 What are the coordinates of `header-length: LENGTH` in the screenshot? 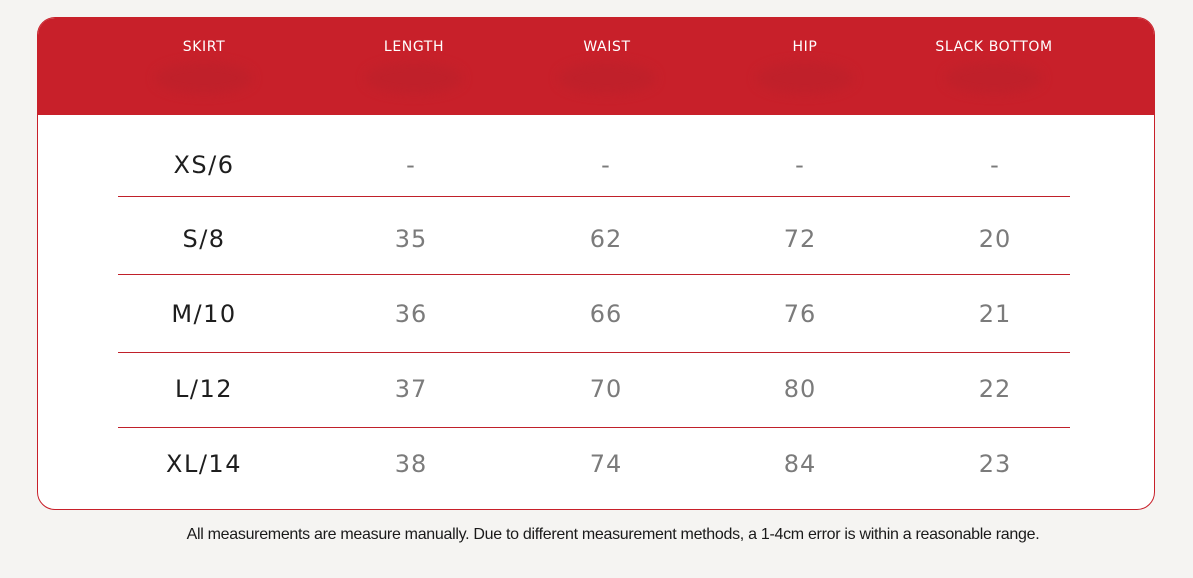 It's located at (414, 47).